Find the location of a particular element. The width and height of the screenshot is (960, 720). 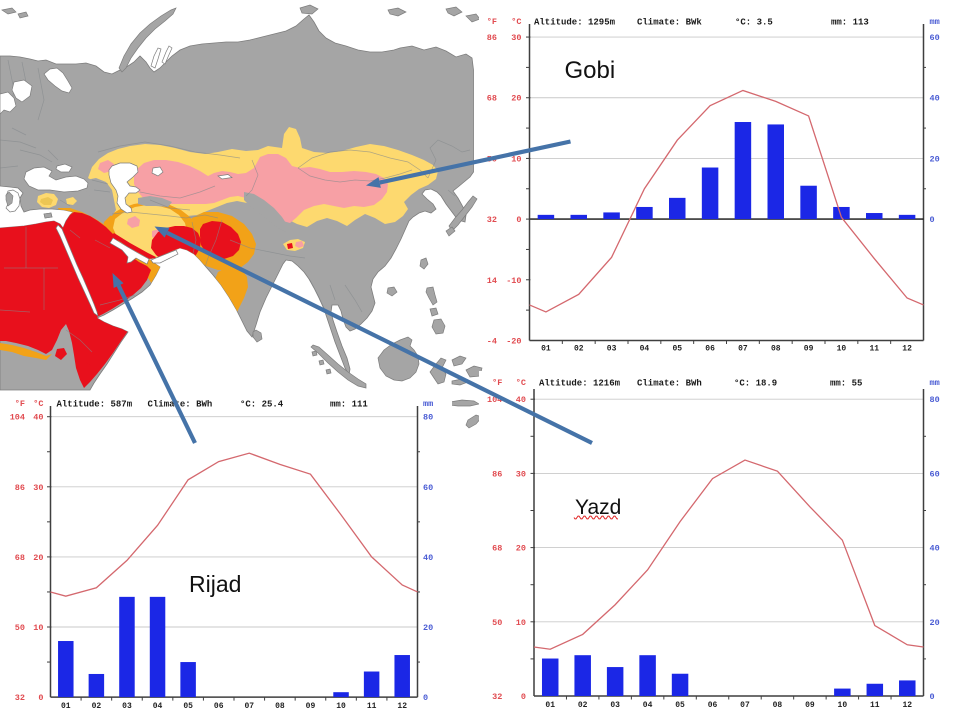

svg-text: 14 is located at coordinates (492, 281).